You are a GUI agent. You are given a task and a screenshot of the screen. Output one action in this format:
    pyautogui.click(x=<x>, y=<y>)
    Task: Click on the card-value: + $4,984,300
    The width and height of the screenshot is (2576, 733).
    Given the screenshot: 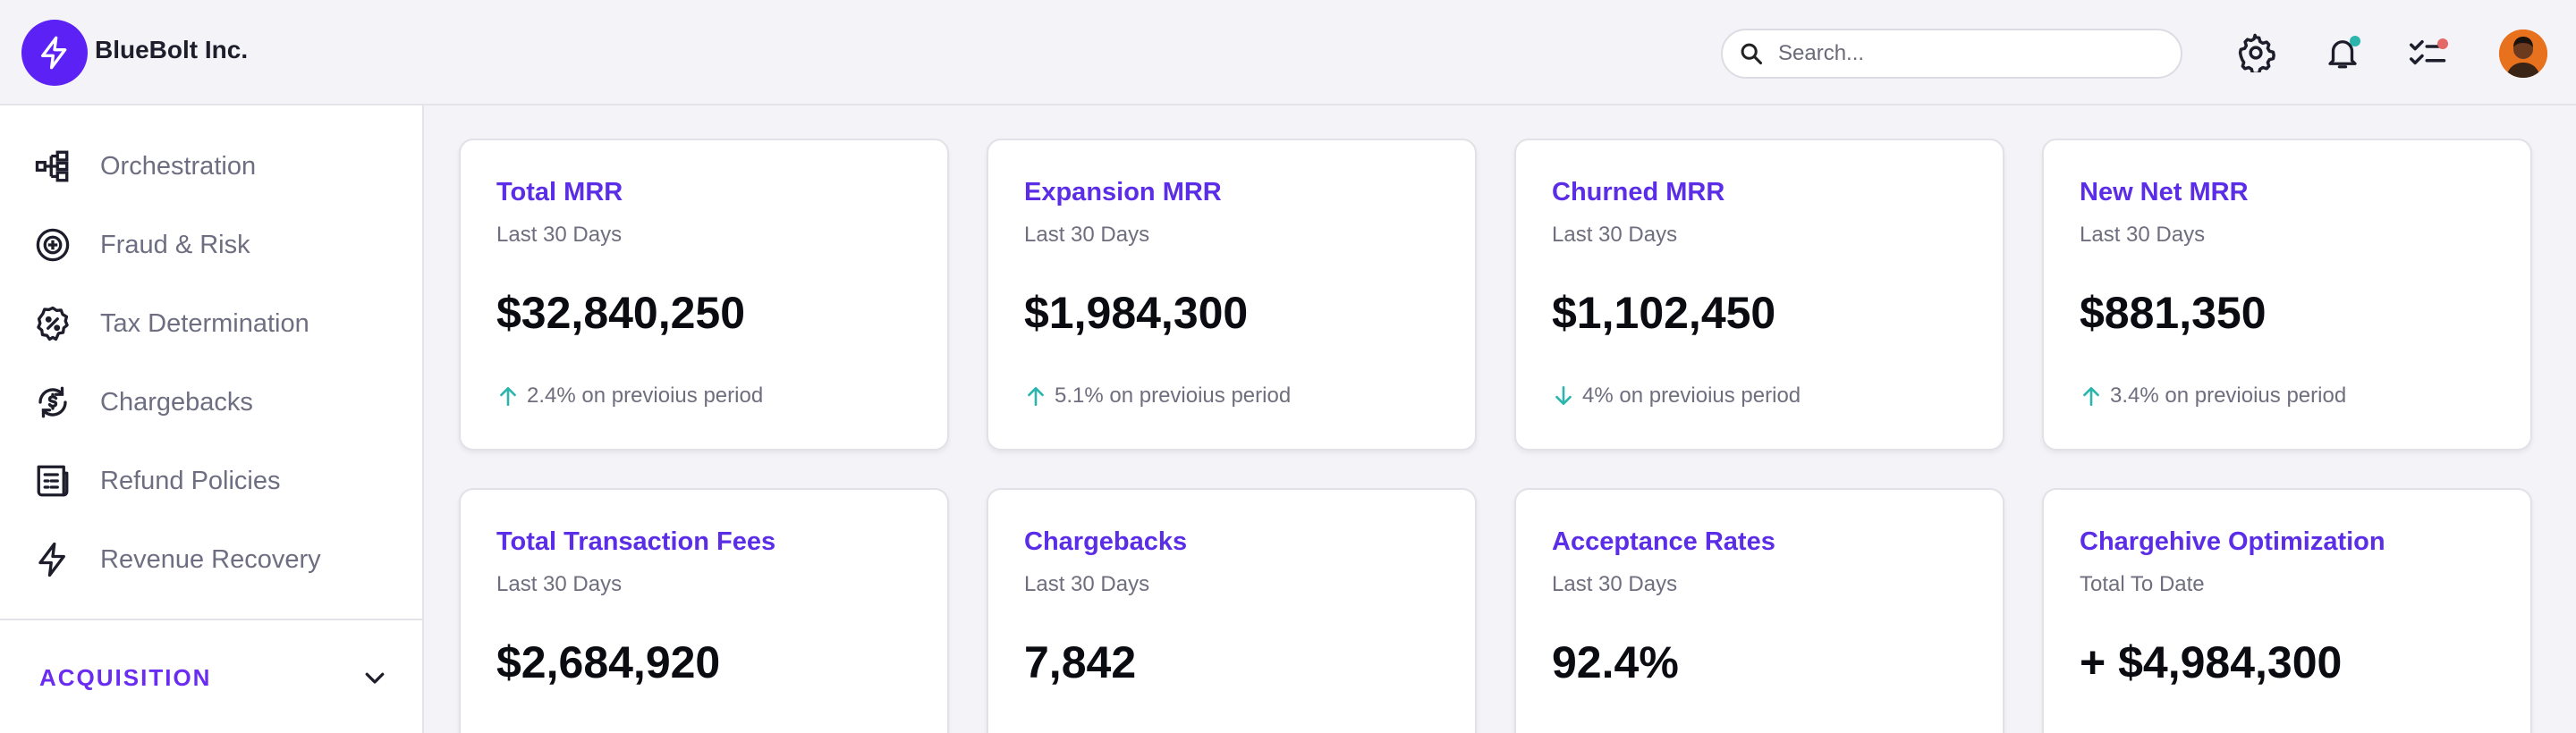 What is the action you would take?
    pyautogui.click(x=2211, y=662)
    